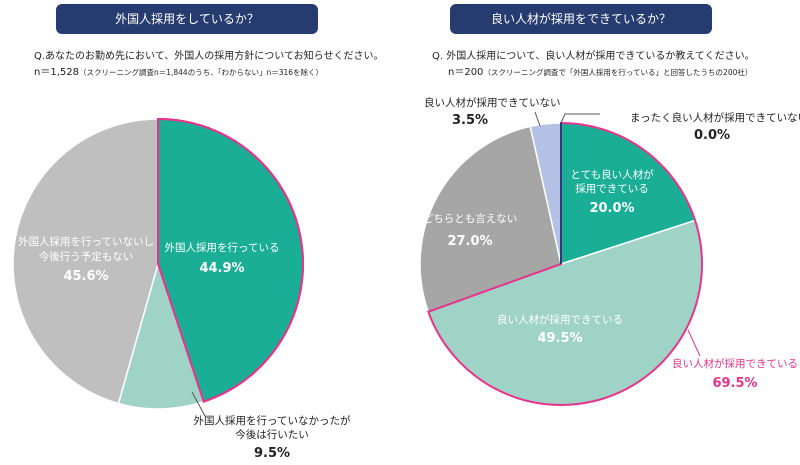 The height and width of the screenshot is (465, 800). What do you see at coordinates (201, 72) in the screenshot?
I see `left-n-note: （スクリーニング調査n＝1,844のうち、「わからない」n＝316を除く）` at bounding box center [201, 72].